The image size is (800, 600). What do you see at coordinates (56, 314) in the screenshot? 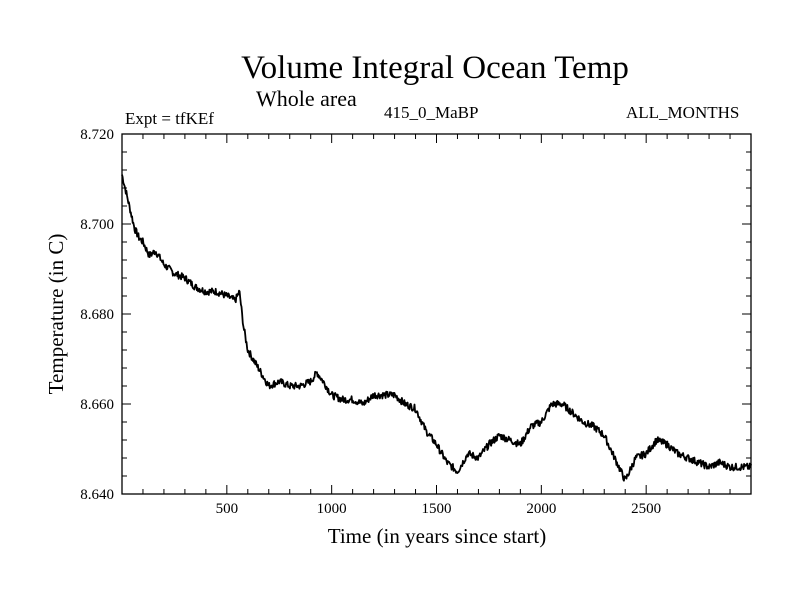
I see `y-axis-label: Temperature (in C)` at bounding box center [56, 314].